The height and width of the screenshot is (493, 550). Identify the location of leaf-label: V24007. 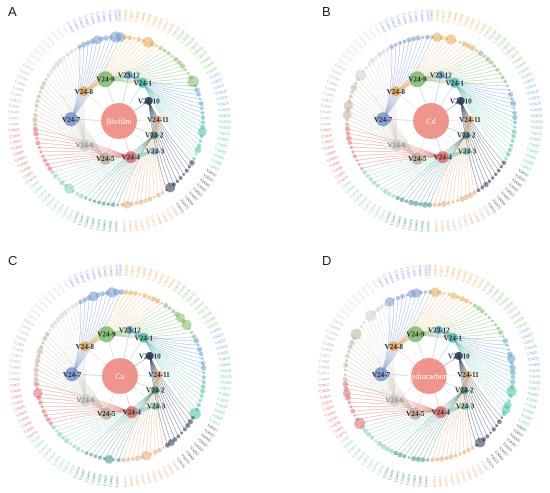
(76, 279).